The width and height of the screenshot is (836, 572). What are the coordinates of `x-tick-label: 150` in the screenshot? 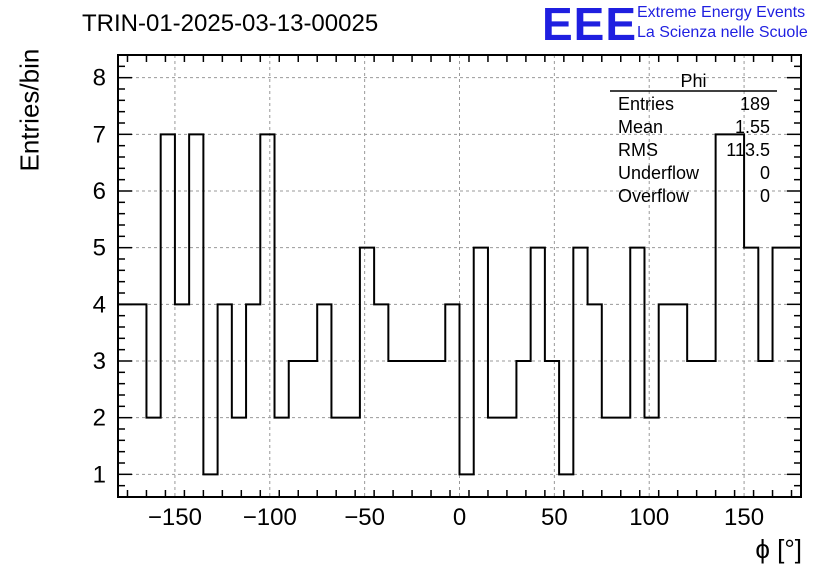 It's located at (744, 517).